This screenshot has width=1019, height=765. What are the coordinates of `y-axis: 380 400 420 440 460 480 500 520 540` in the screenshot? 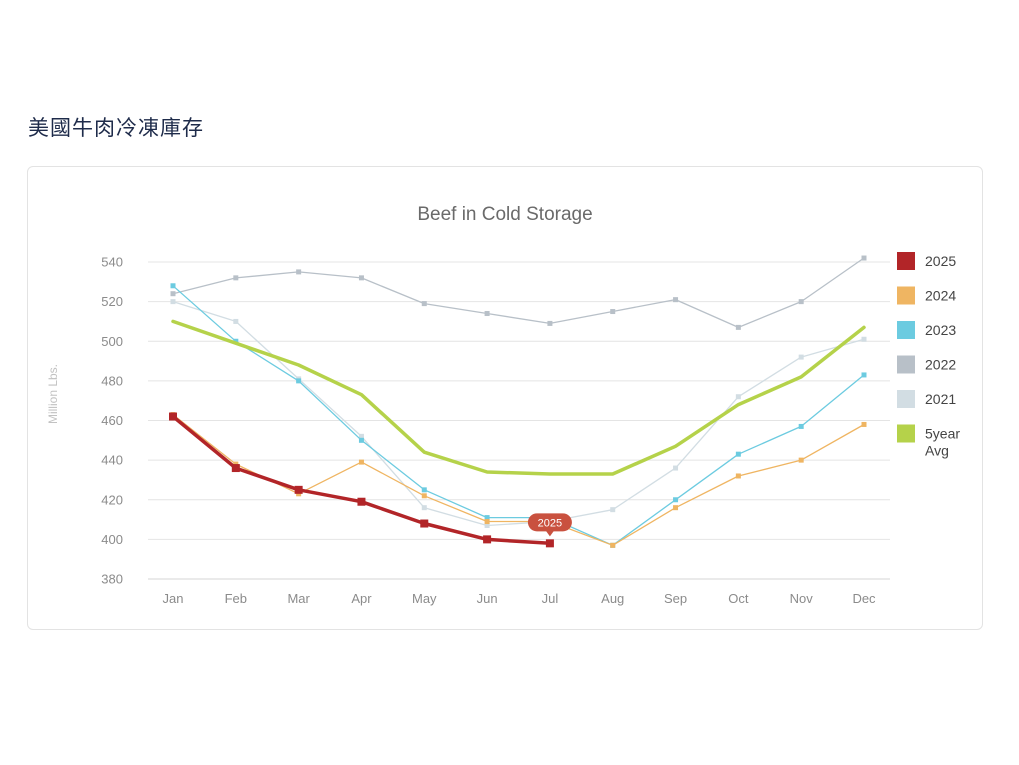 It's located at (112, 421).